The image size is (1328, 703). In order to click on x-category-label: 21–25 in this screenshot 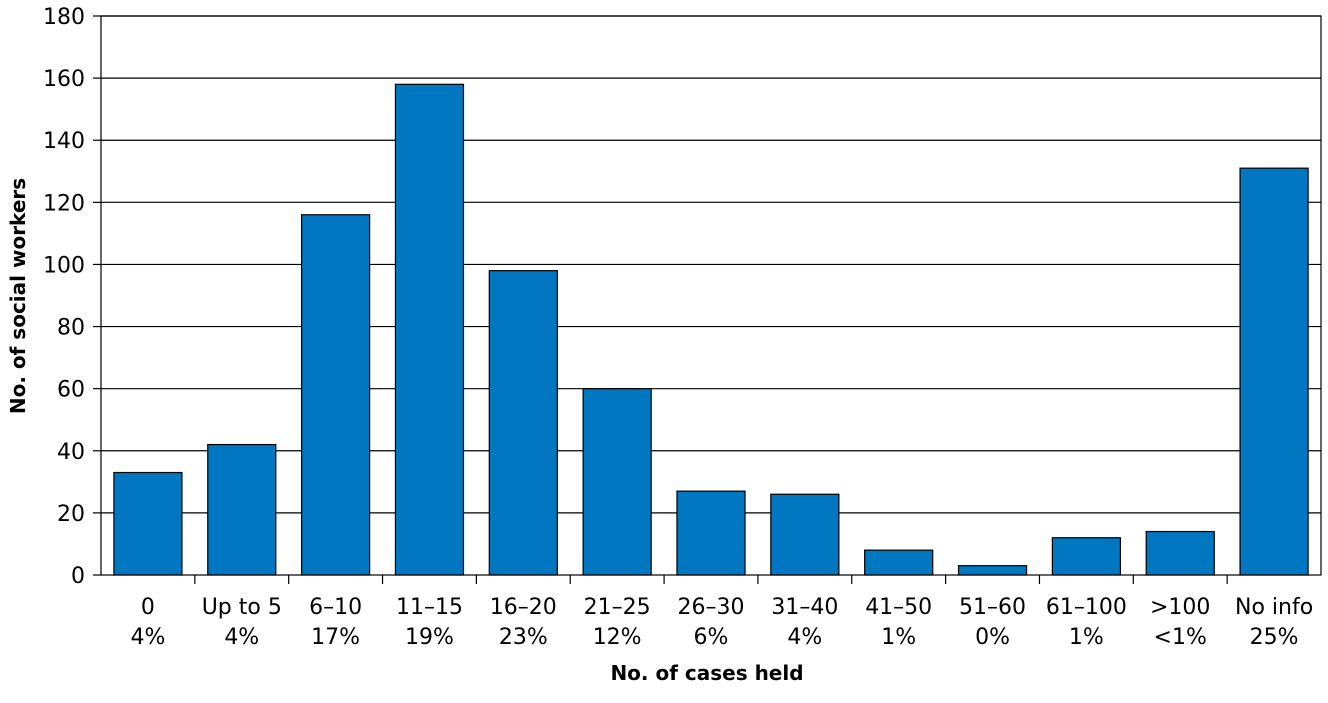, I will do `click(617, 607)`.